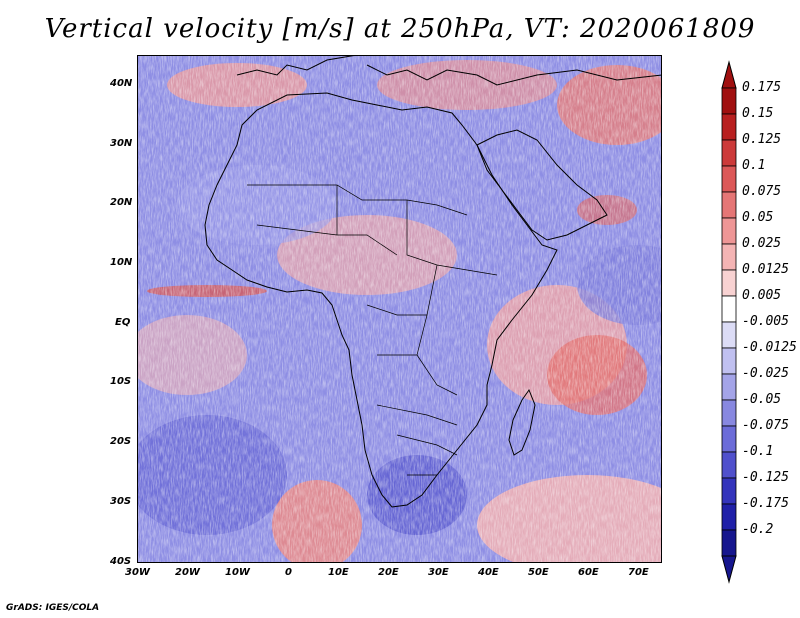 The width and height of the screenshot is (800, 618). I want to click on lat-label: 10S, so click(121, 381).